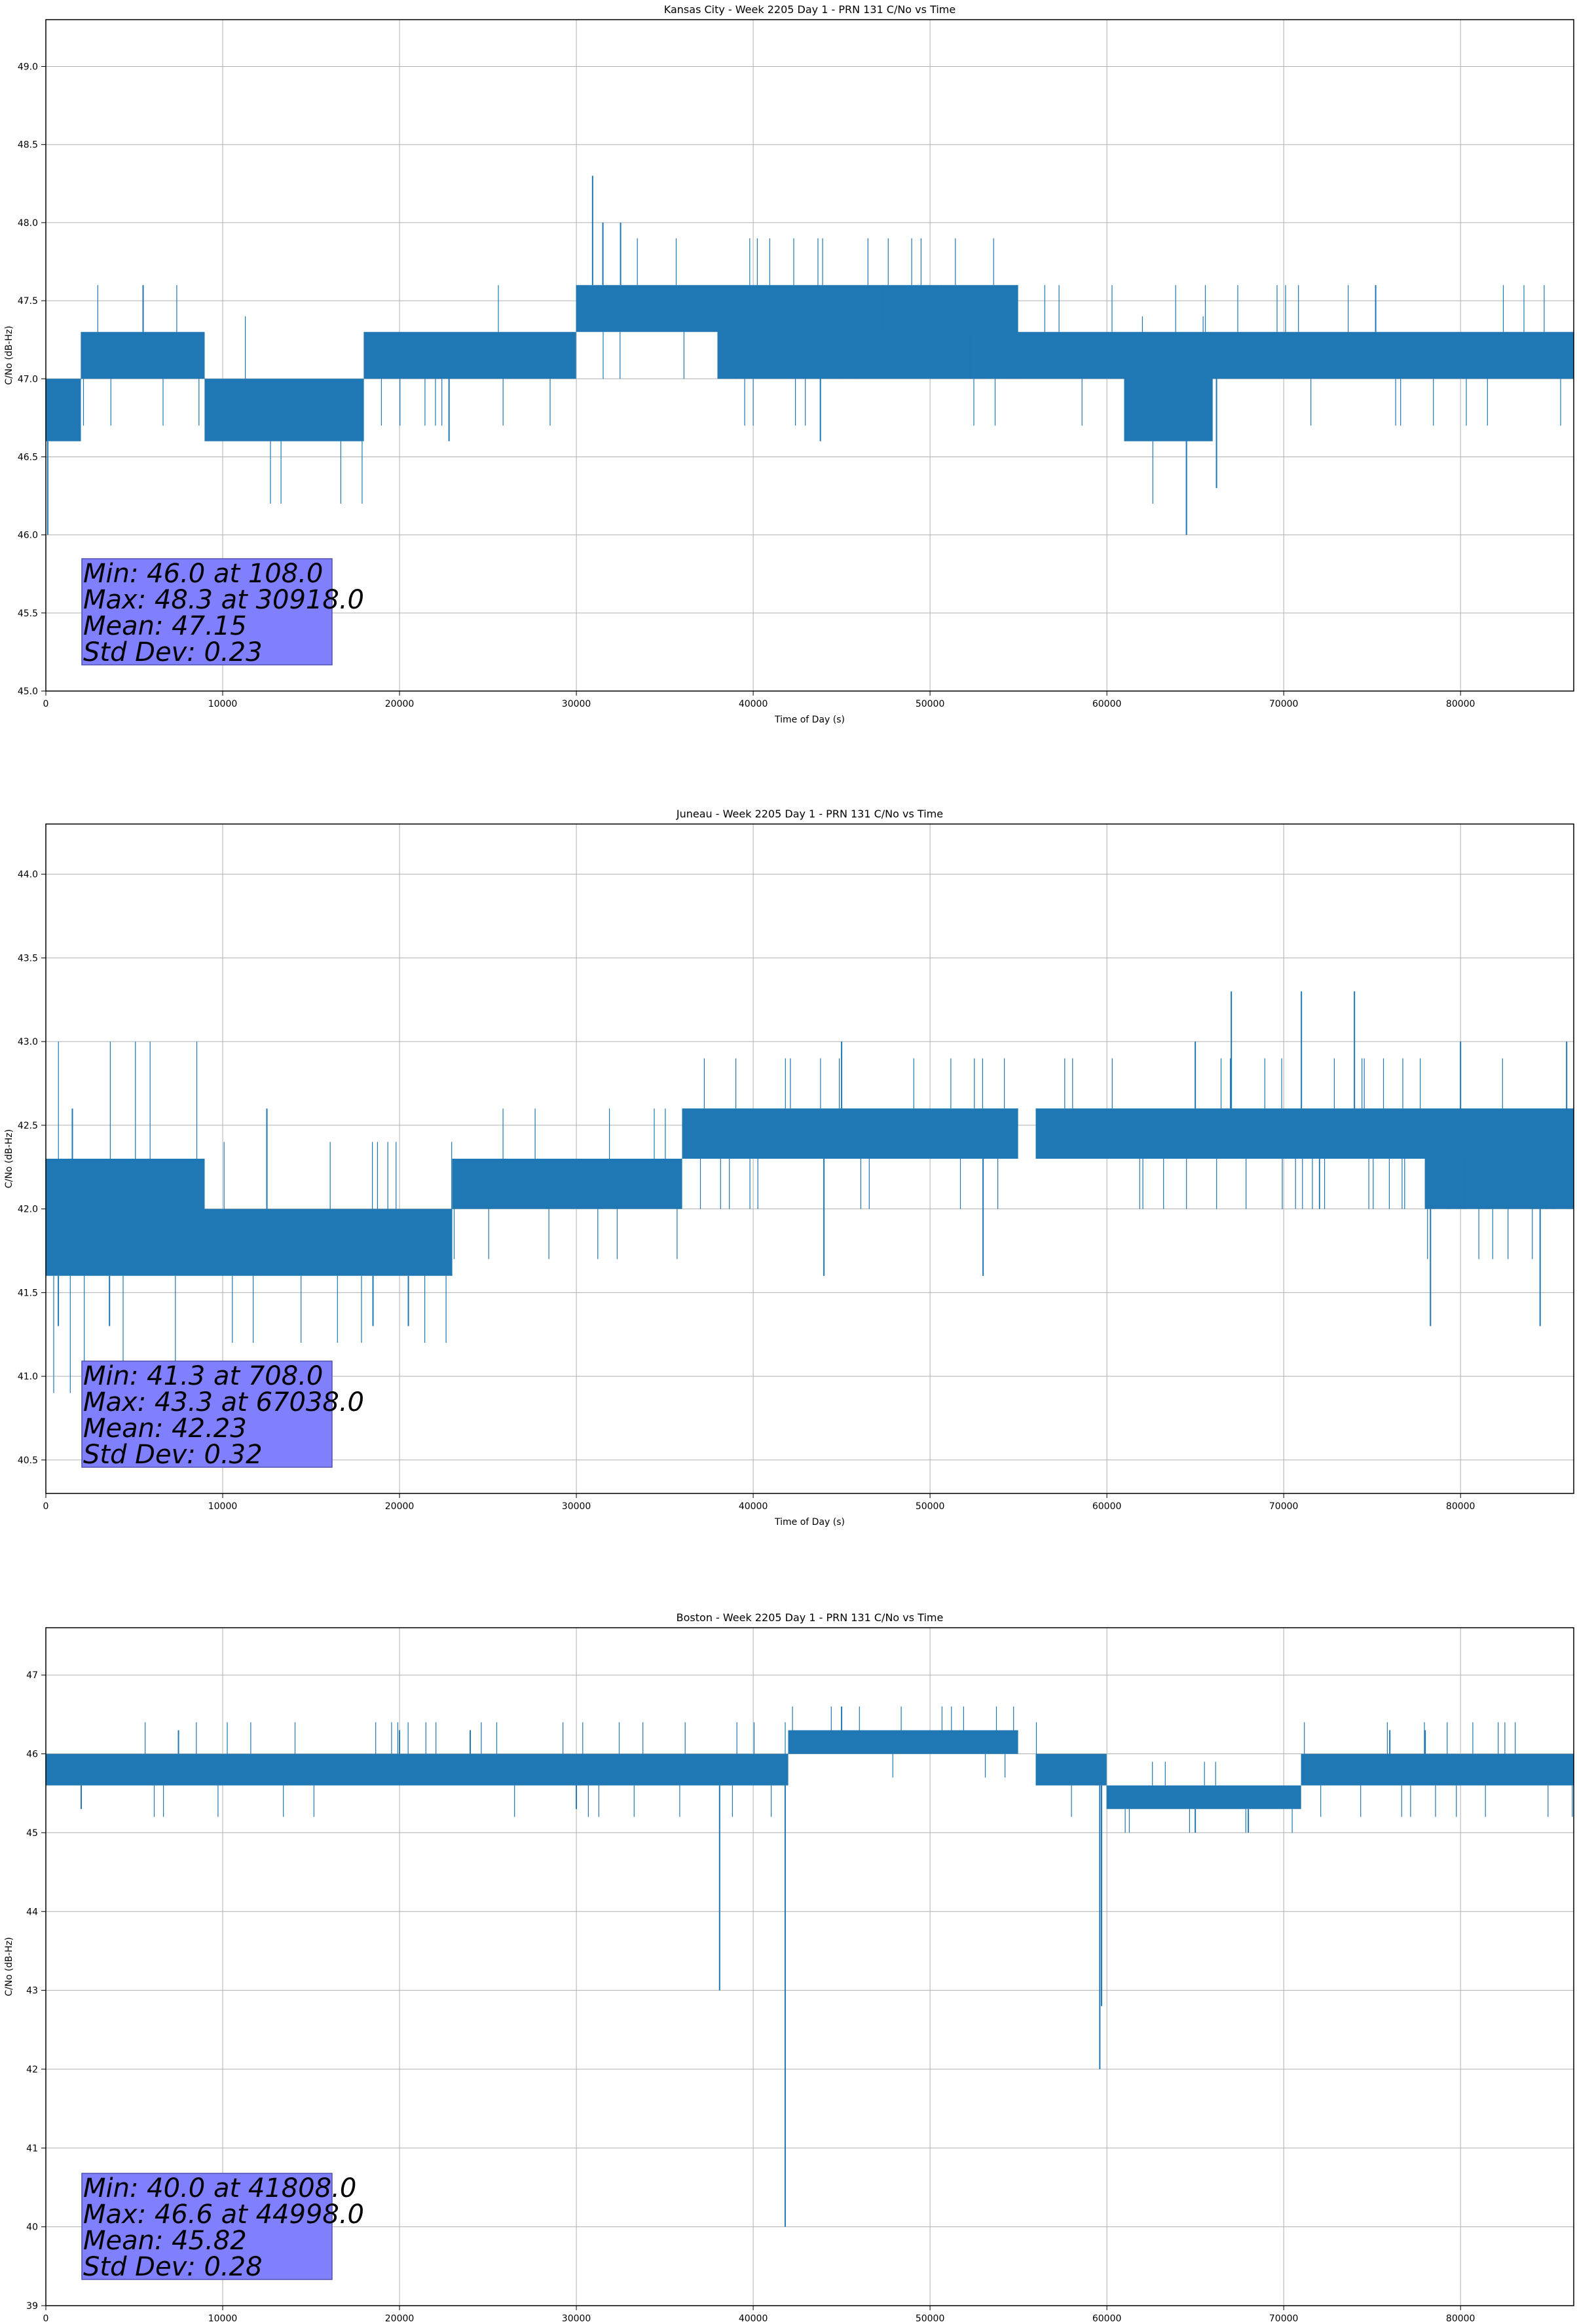  Describe the element at coordinates (28, 958) in the screenshot. I see `y-tick-label: 43.5` at that location.